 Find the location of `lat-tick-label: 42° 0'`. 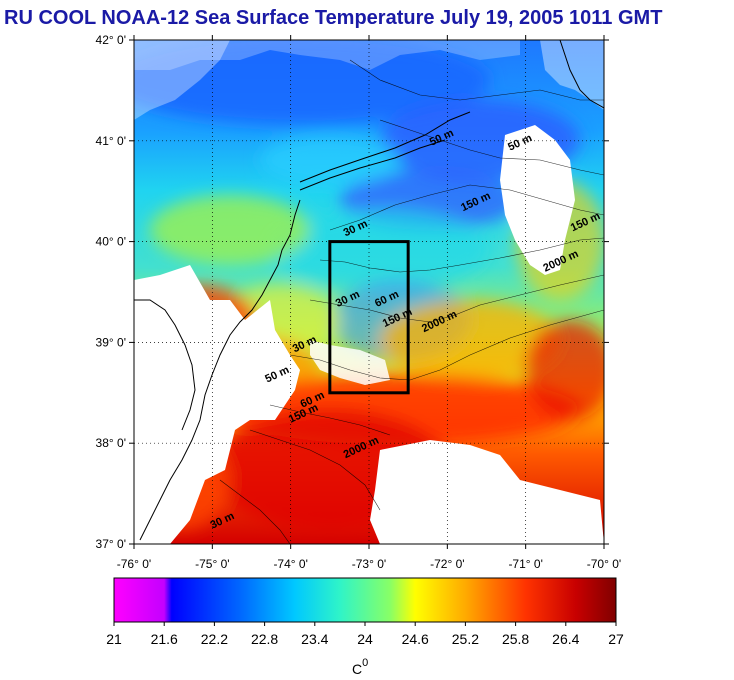

lat-tick-label: 42° 0' is located at coordinates (111, 40).